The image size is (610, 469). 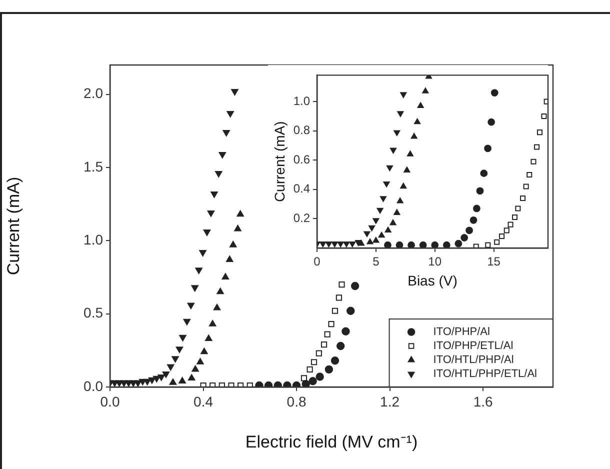 What do you see at coordinates (433, 280) in the screenshot?
I see `x-axis-title: Bias (V)` at bounding box center [433, 280].